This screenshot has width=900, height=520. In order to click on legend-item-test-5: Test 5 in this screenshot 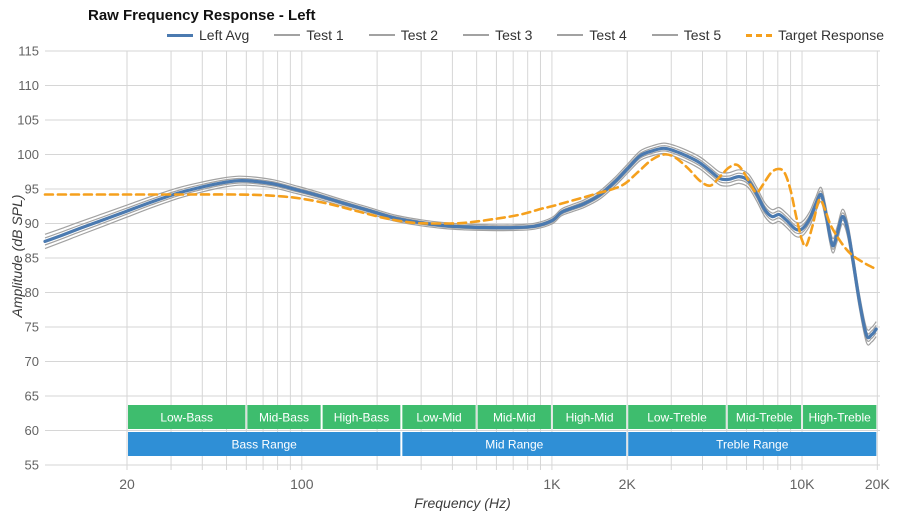, I will do `click(686, 35)`.